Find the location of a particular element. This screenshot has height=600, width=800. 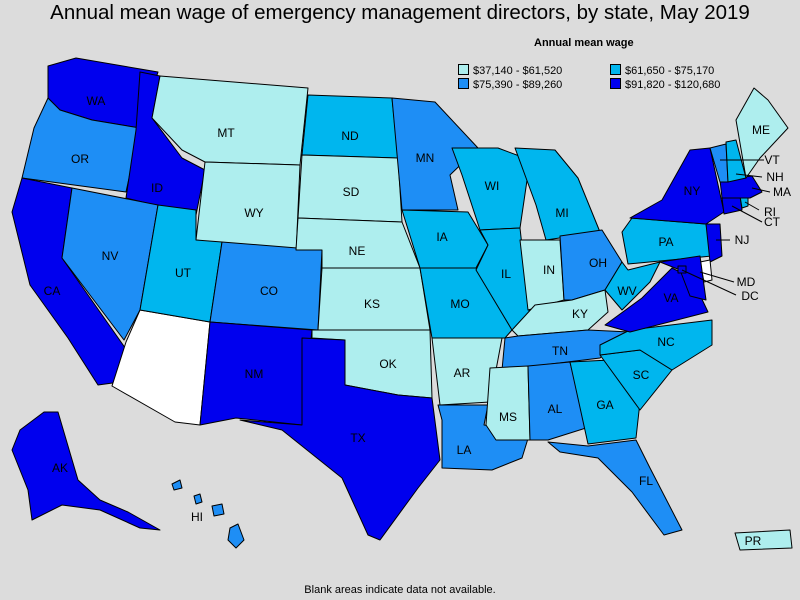

state-NJ is located at coordinates (714, 243).